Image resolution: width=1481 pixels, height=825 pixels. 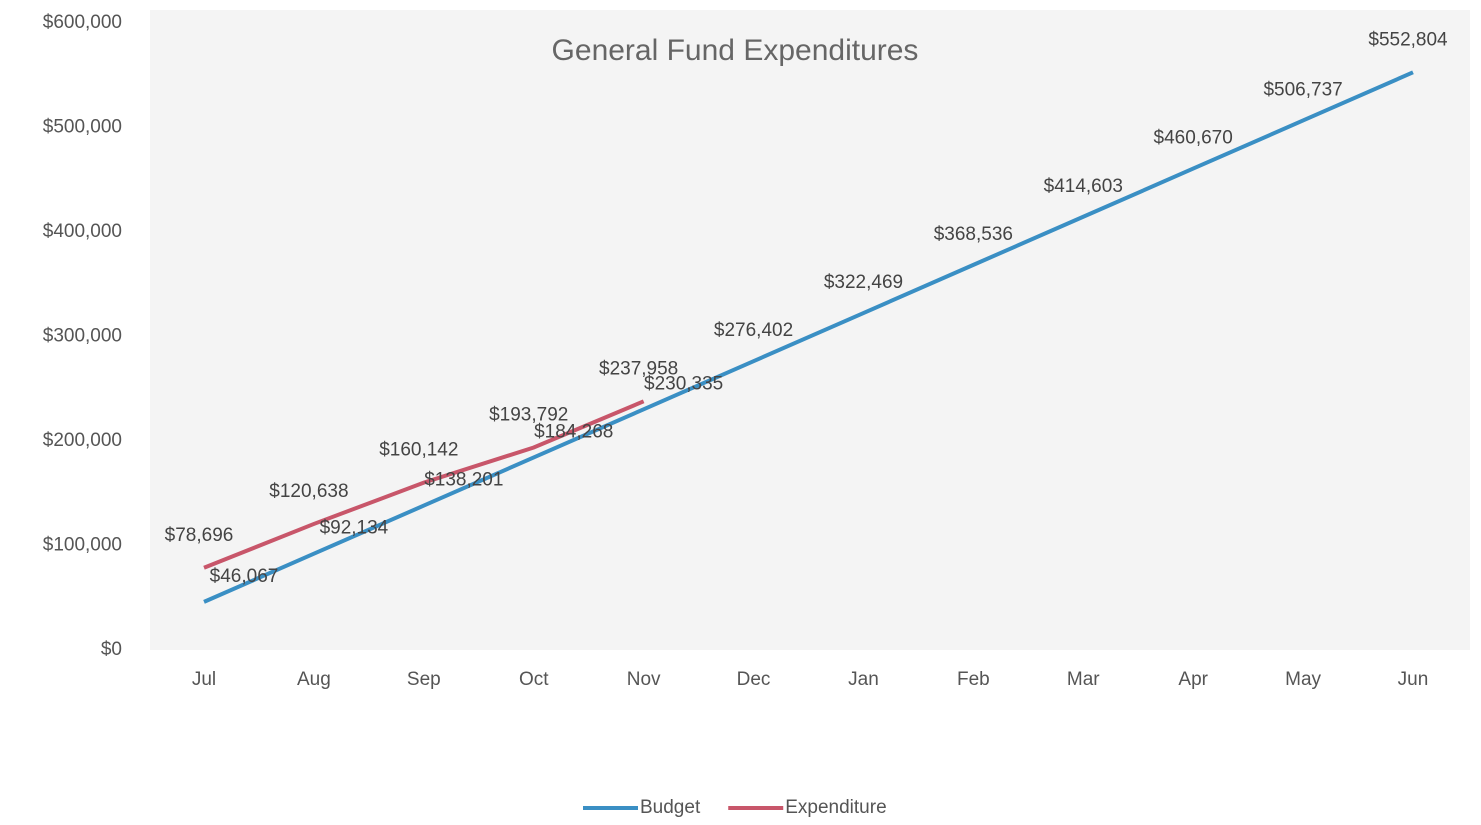 What do you see at coordinates (670, 807) in the screenshot?
I see `legend-label: Budget` at bounding box center [670, 807].